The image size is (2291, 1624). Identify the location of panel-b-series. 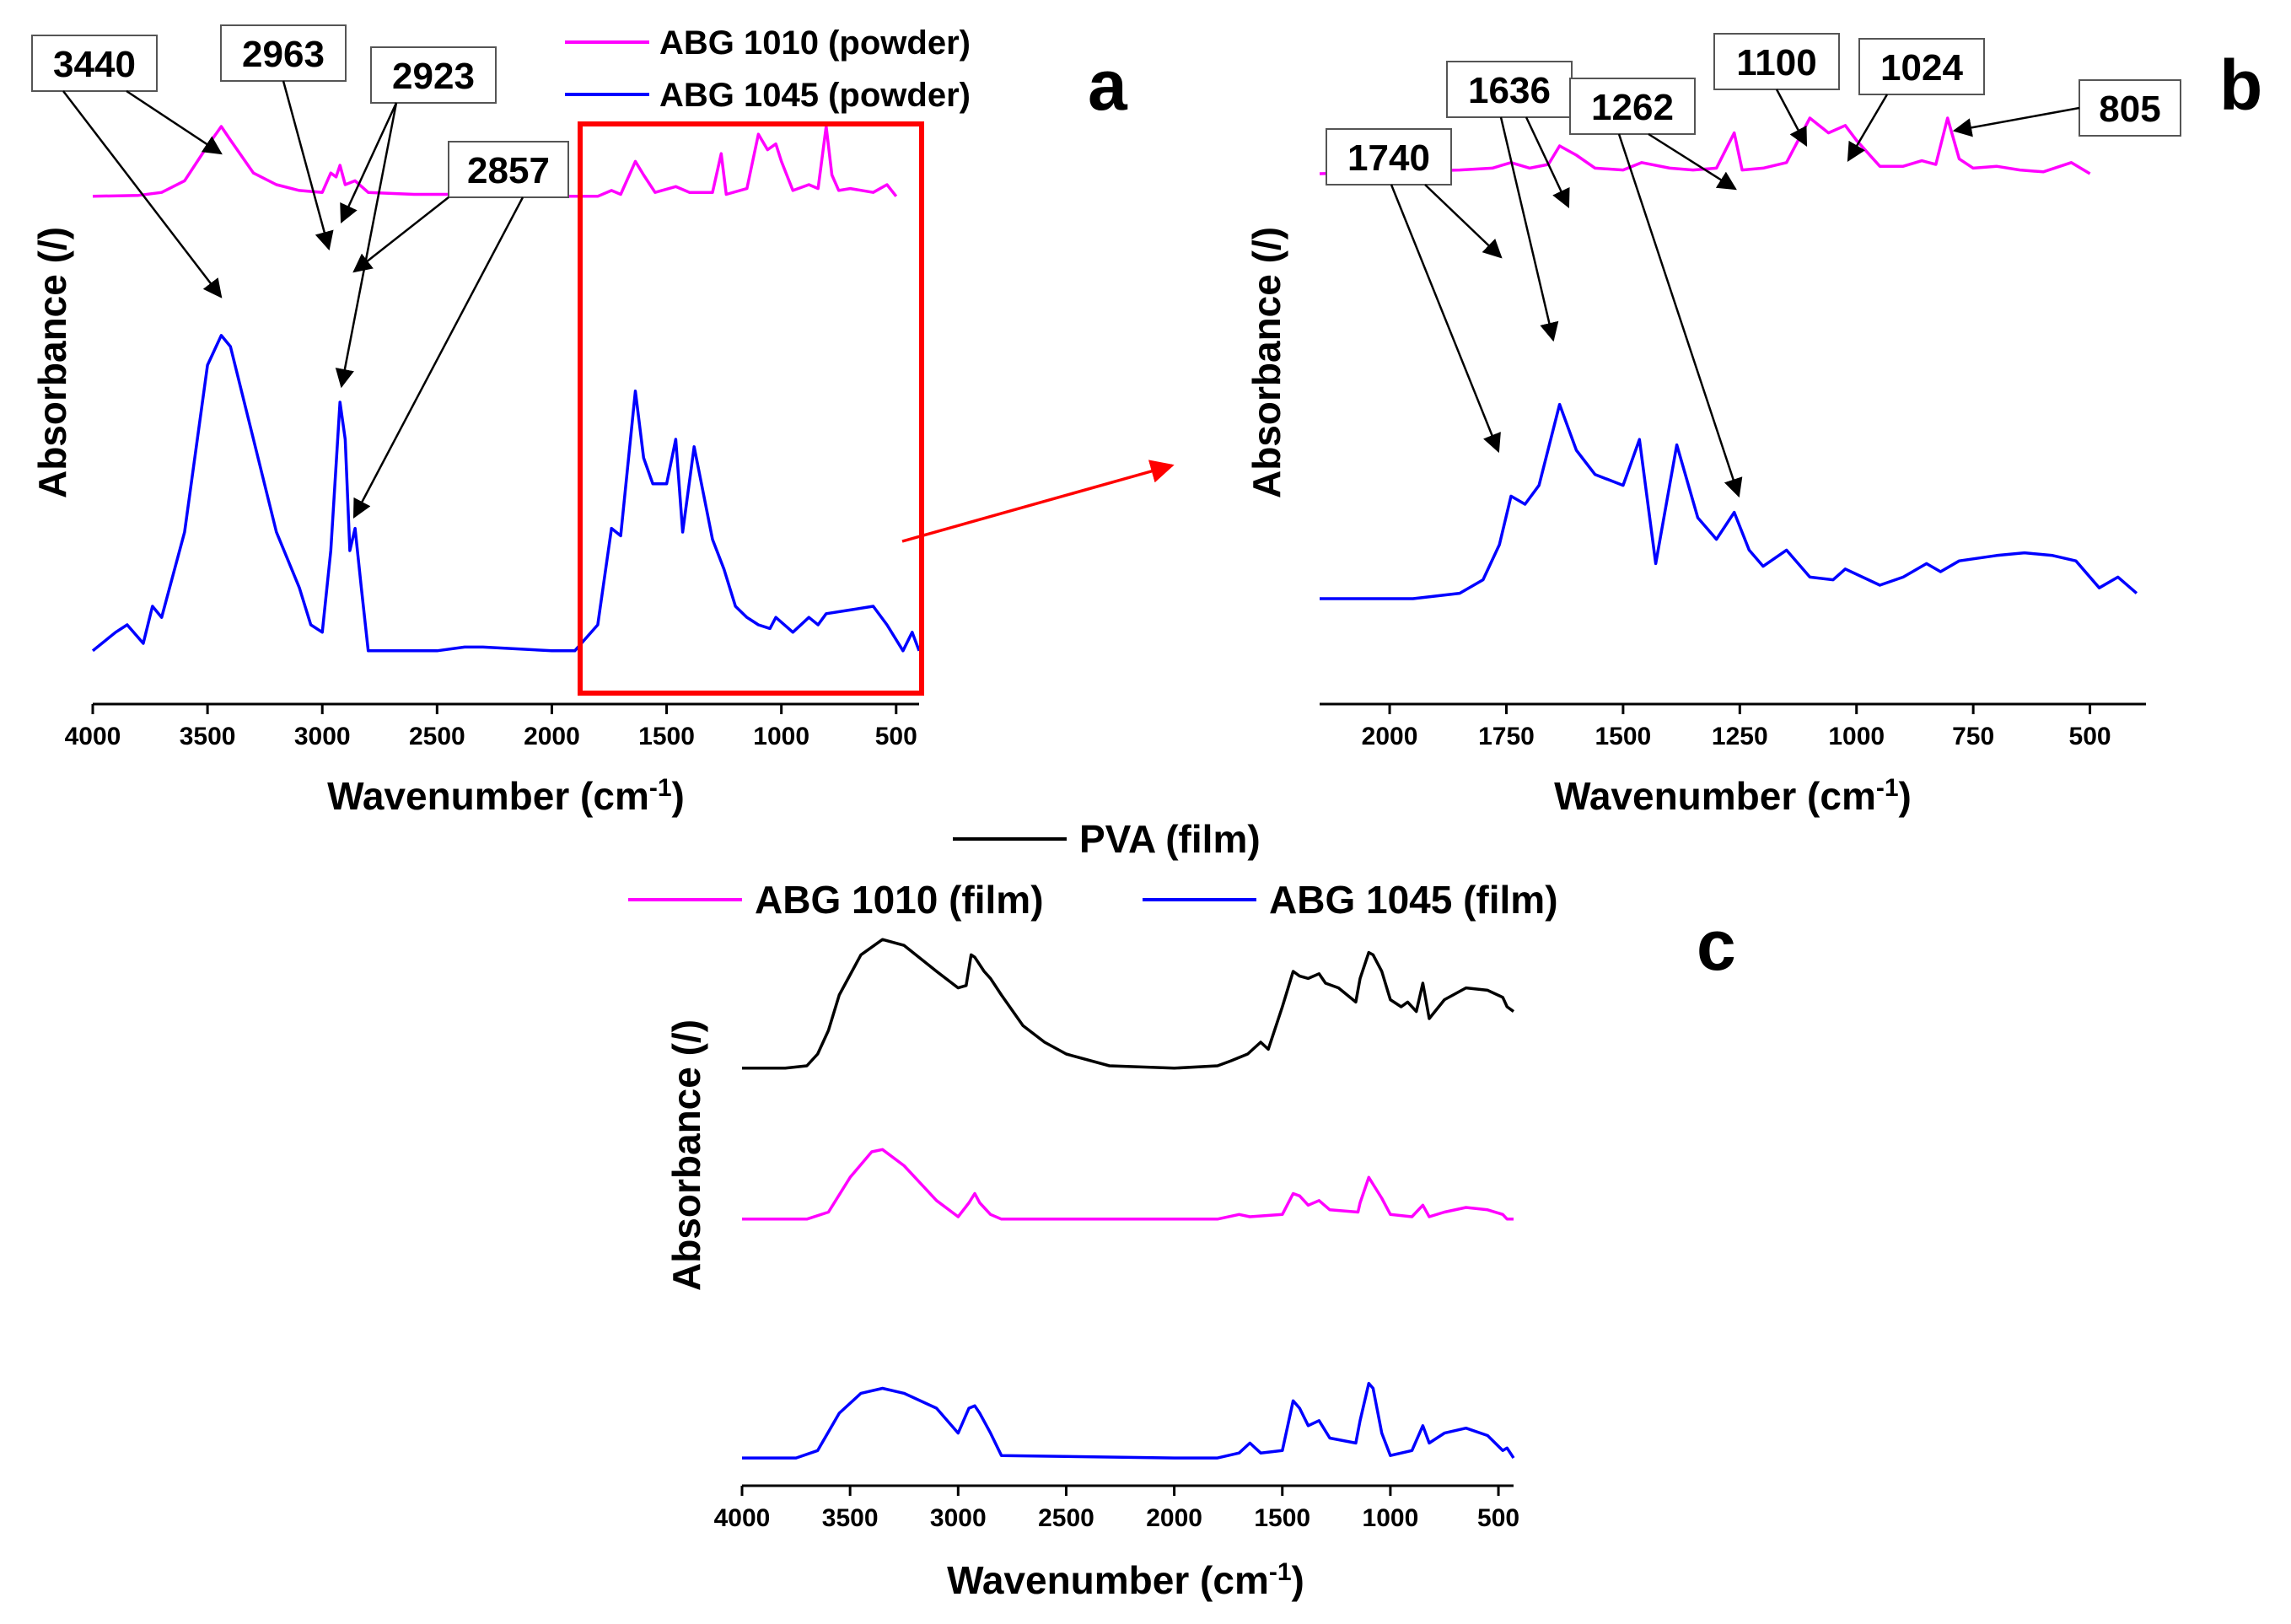
(1728, 358).